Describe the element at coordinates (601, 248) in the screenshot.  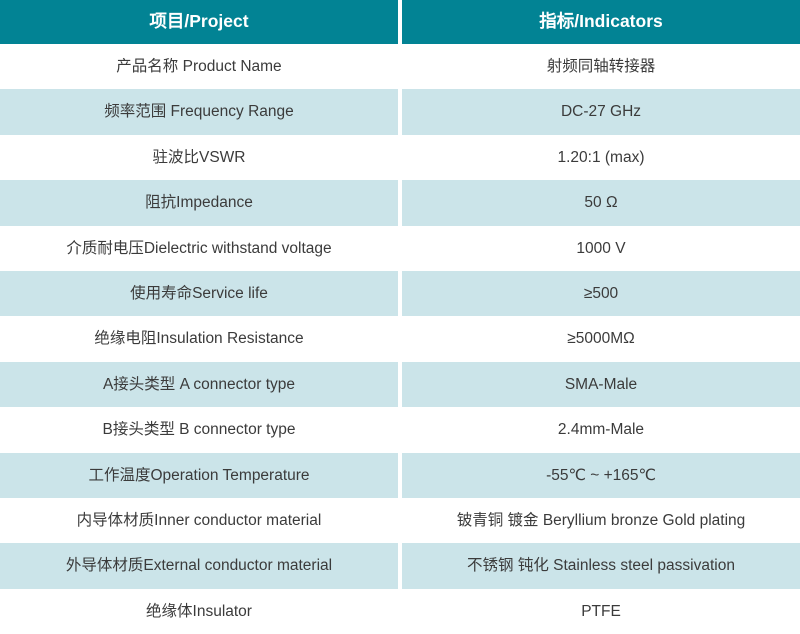
I see `indicator-cell: 1000 V` at that location.